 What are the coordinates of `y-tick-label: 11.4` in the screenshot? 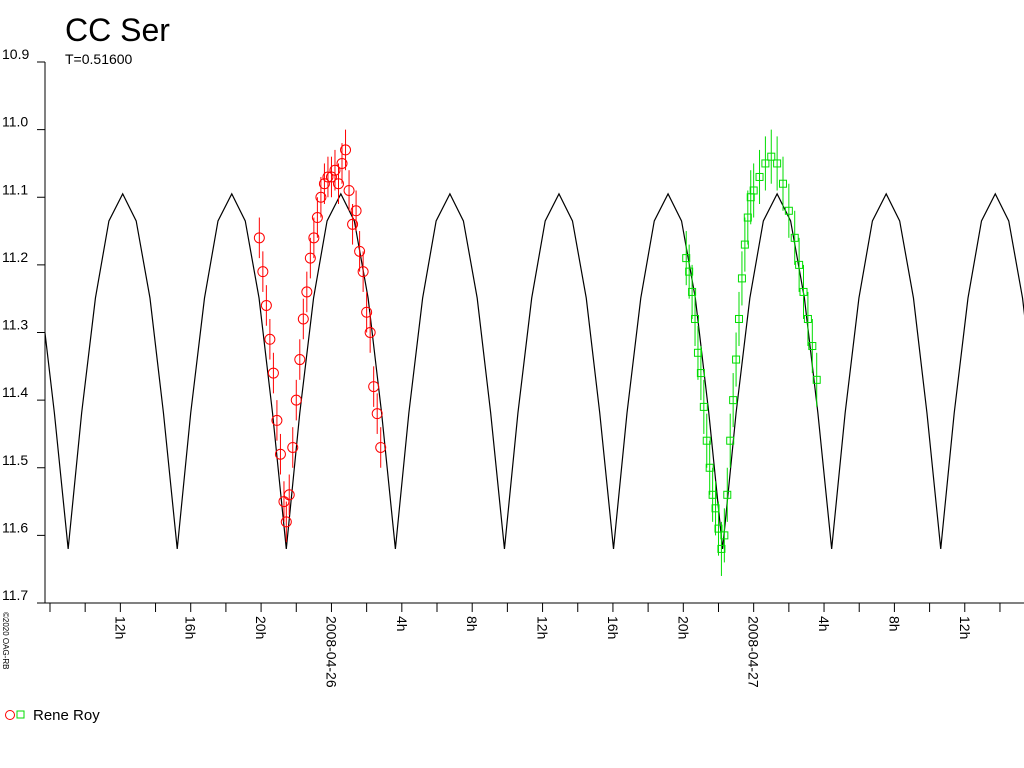 It's located at (15, 392).